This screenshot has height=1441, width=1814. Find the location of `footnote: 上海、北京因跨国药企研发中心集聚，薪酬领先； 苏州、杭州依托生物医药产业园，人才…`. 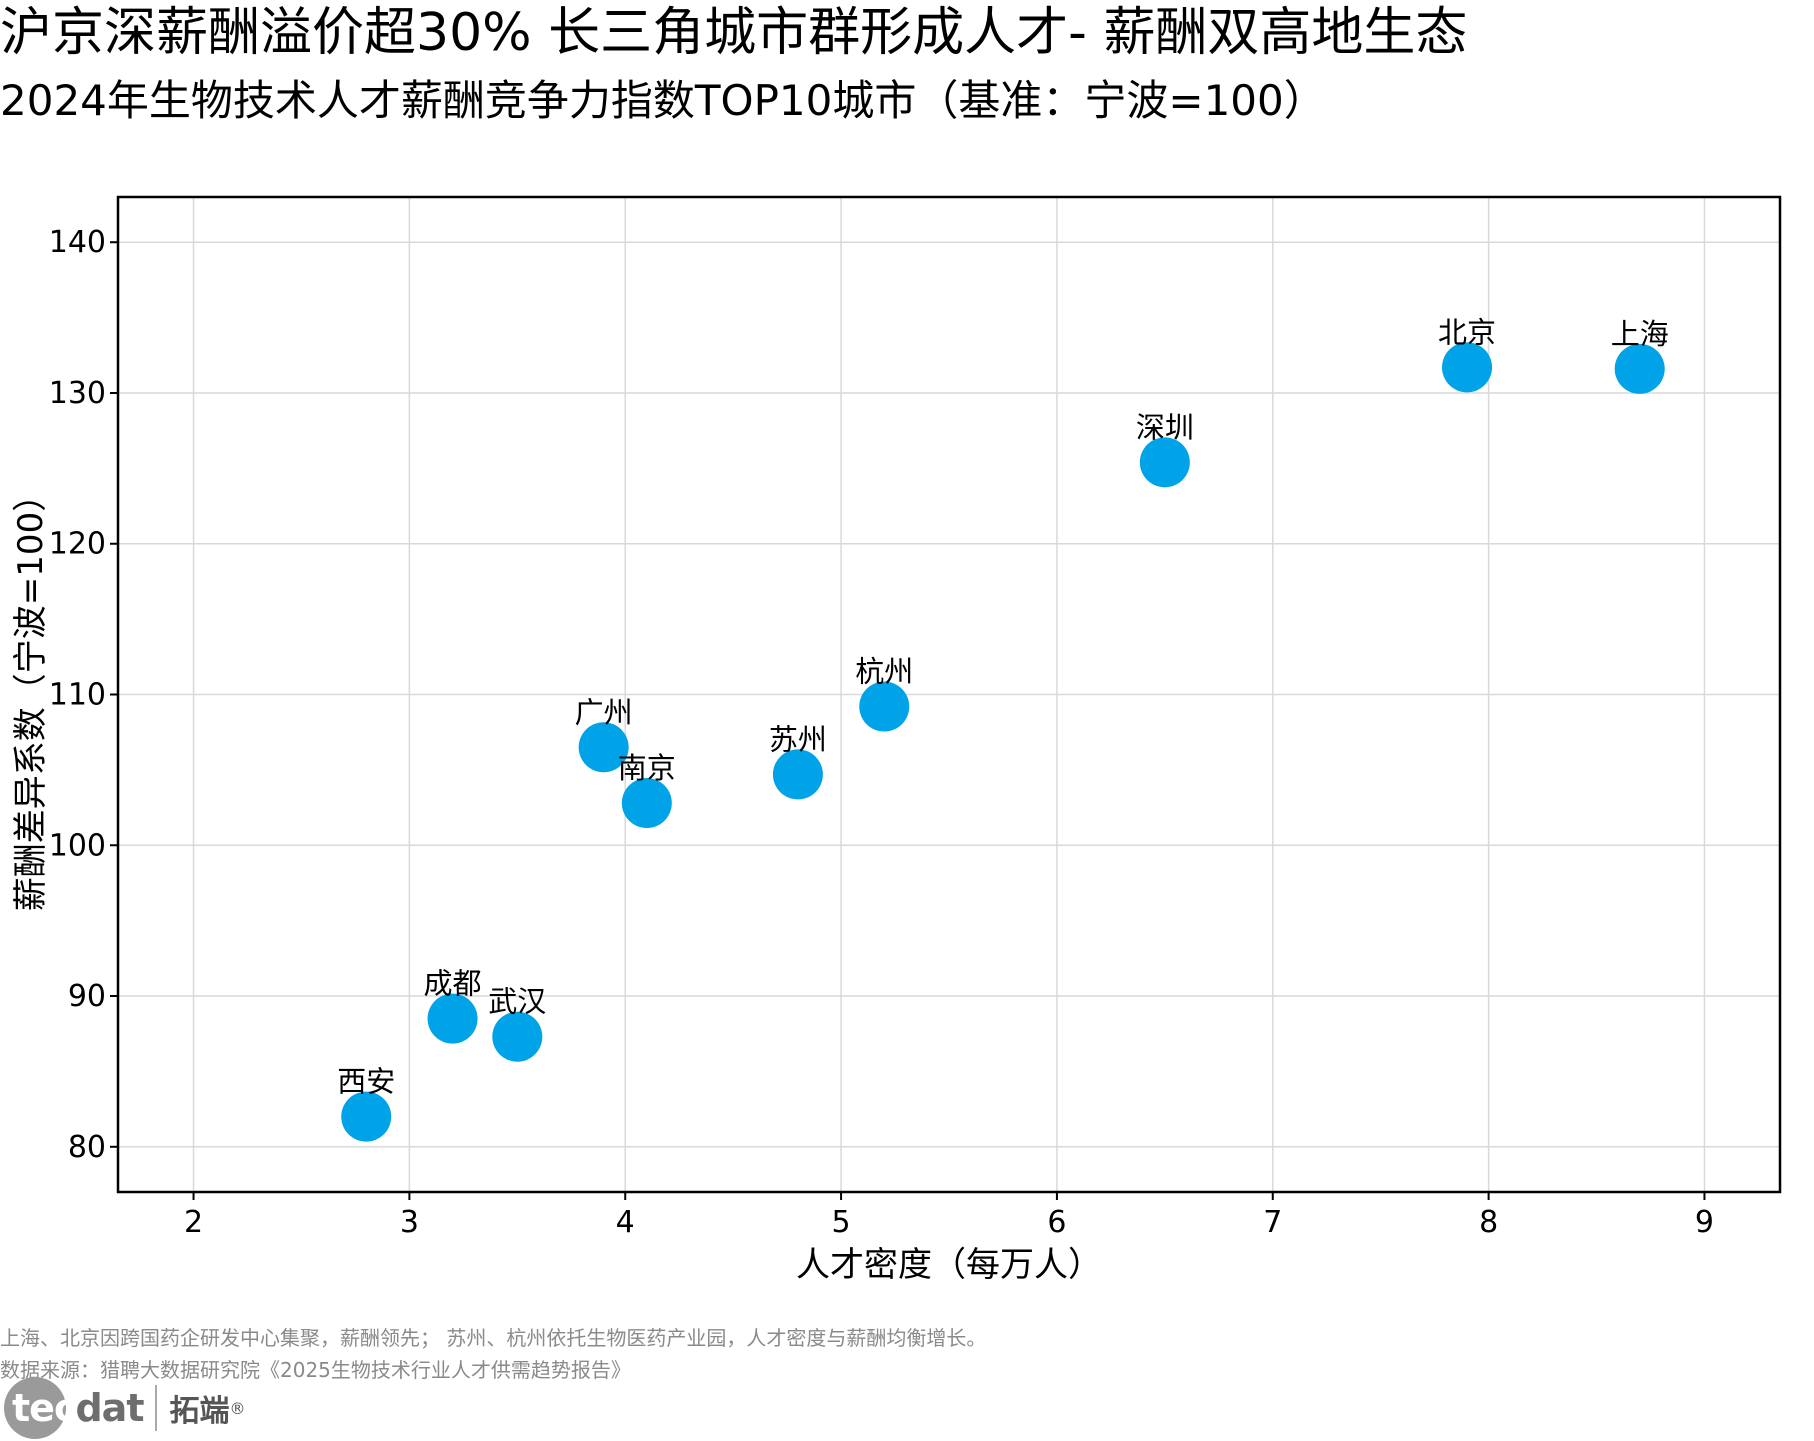

footnote: 上海、北京因跨国药企研发中心集聚，薪酬领先； 苏州、杭州依托生物医药产业园，人才… is located at coordinates (493, 1338).